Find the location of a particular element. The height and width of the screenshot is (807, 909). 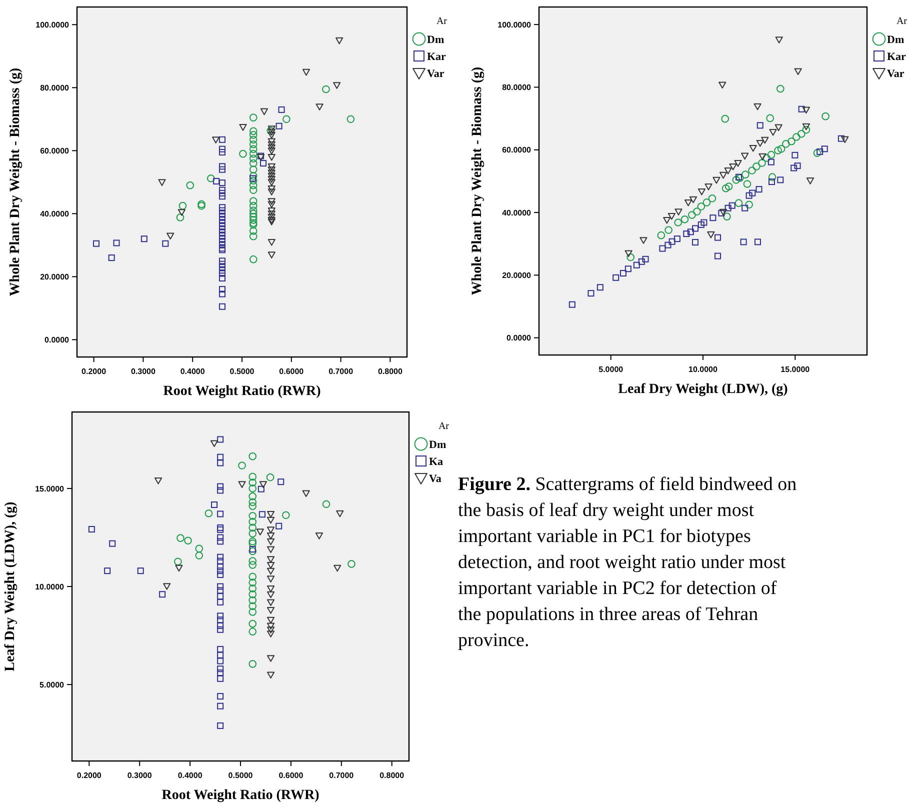

legend-label: Ka is located at coordinates (436, 462).